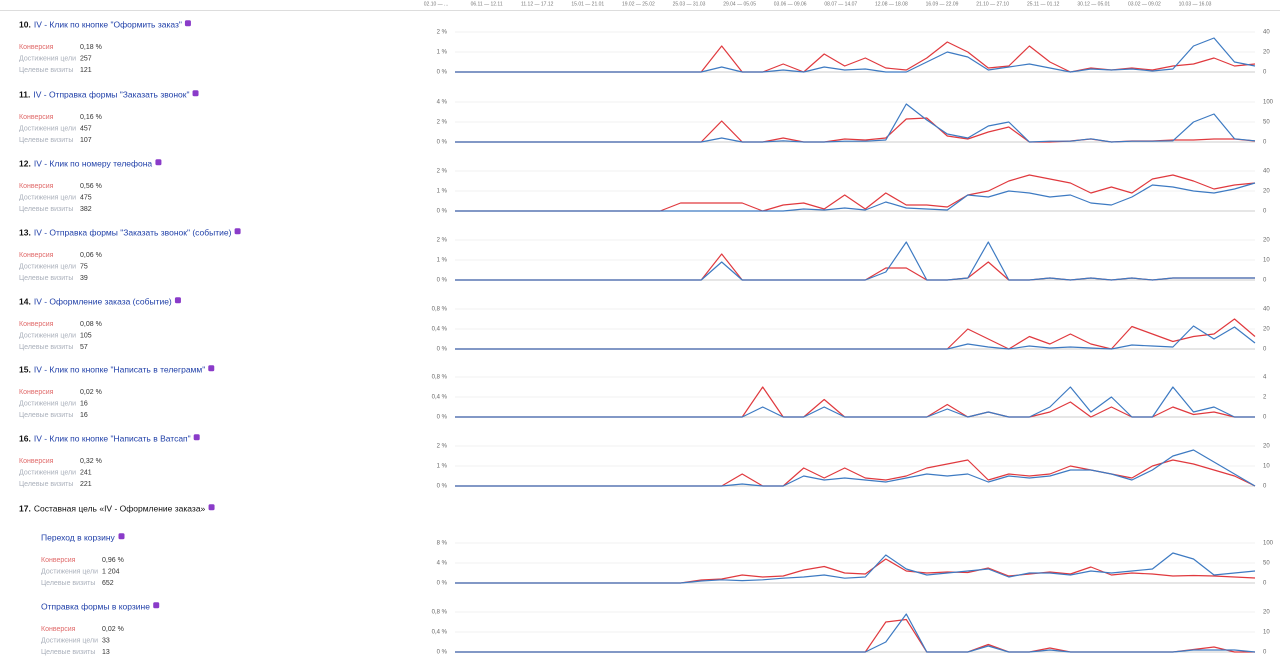 Image resolution: width=1280 pixels, height=671 pixels. What do you see at coordinates (111, 94) in the screenshot?
I see `goal-title: IV - Отправка формы "Заказать звонок"` at bounding box center [111, 94].